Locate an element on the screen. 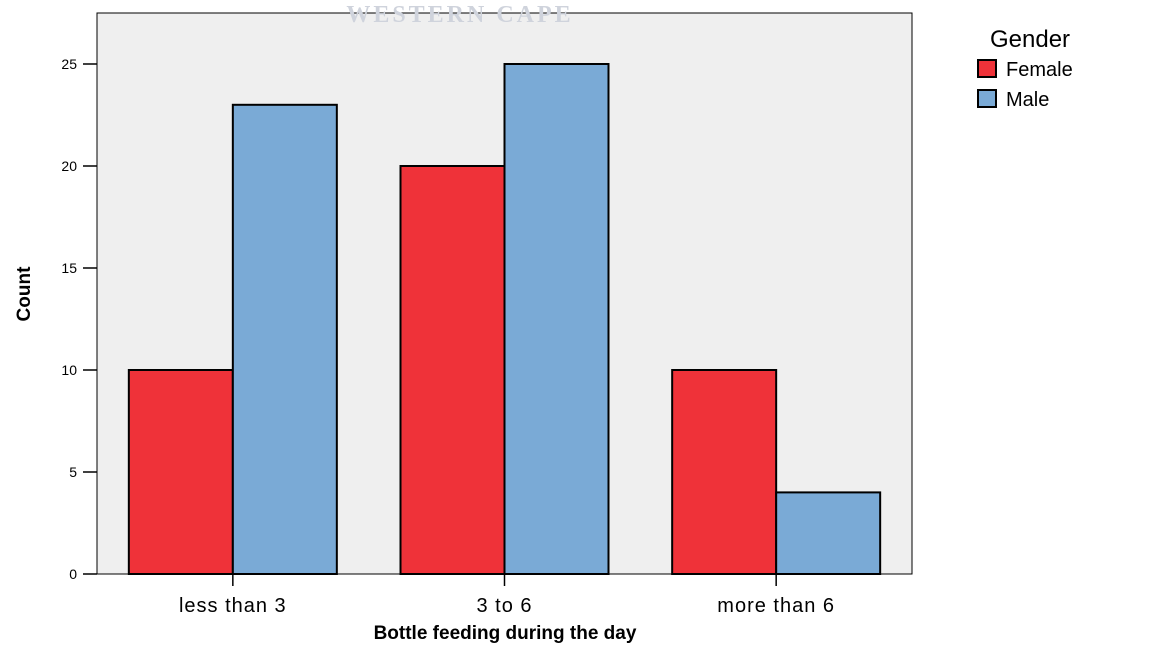 The image size is (1152, 650). x-tick-label: more than 6 is located at coordinates (776, 606).